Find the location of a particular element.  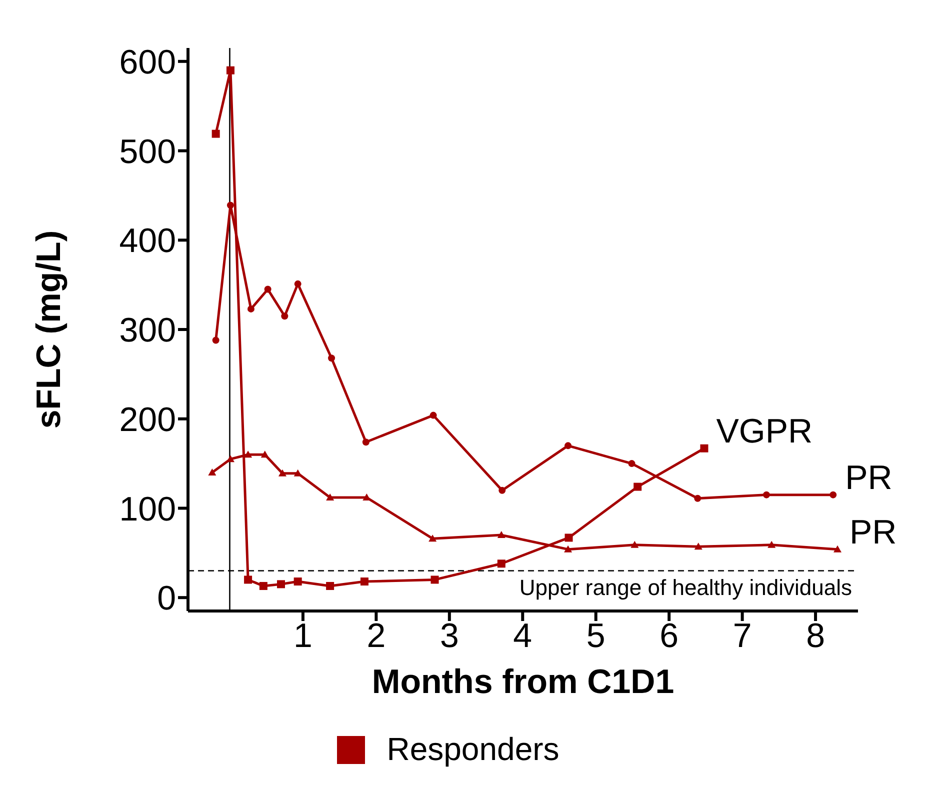

x-tick-label: 1 is located at coordinates (303, 636).